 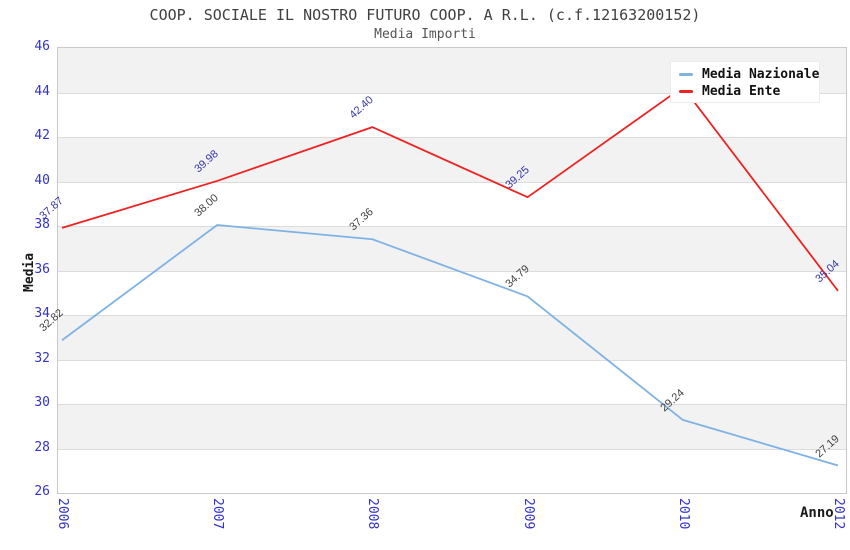 What do you see at coordinates (741, 91) in the screenshot?
I see `legend-label: Media Ente` at bounding box center [741, 91].